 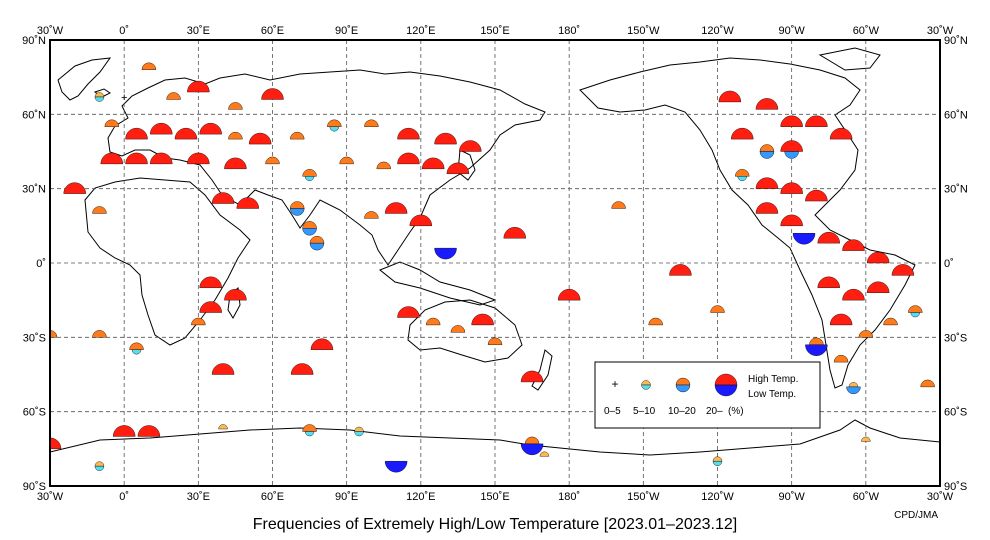 I want to click on lon-tick-label: 180˚, so click(x=569, y=497).